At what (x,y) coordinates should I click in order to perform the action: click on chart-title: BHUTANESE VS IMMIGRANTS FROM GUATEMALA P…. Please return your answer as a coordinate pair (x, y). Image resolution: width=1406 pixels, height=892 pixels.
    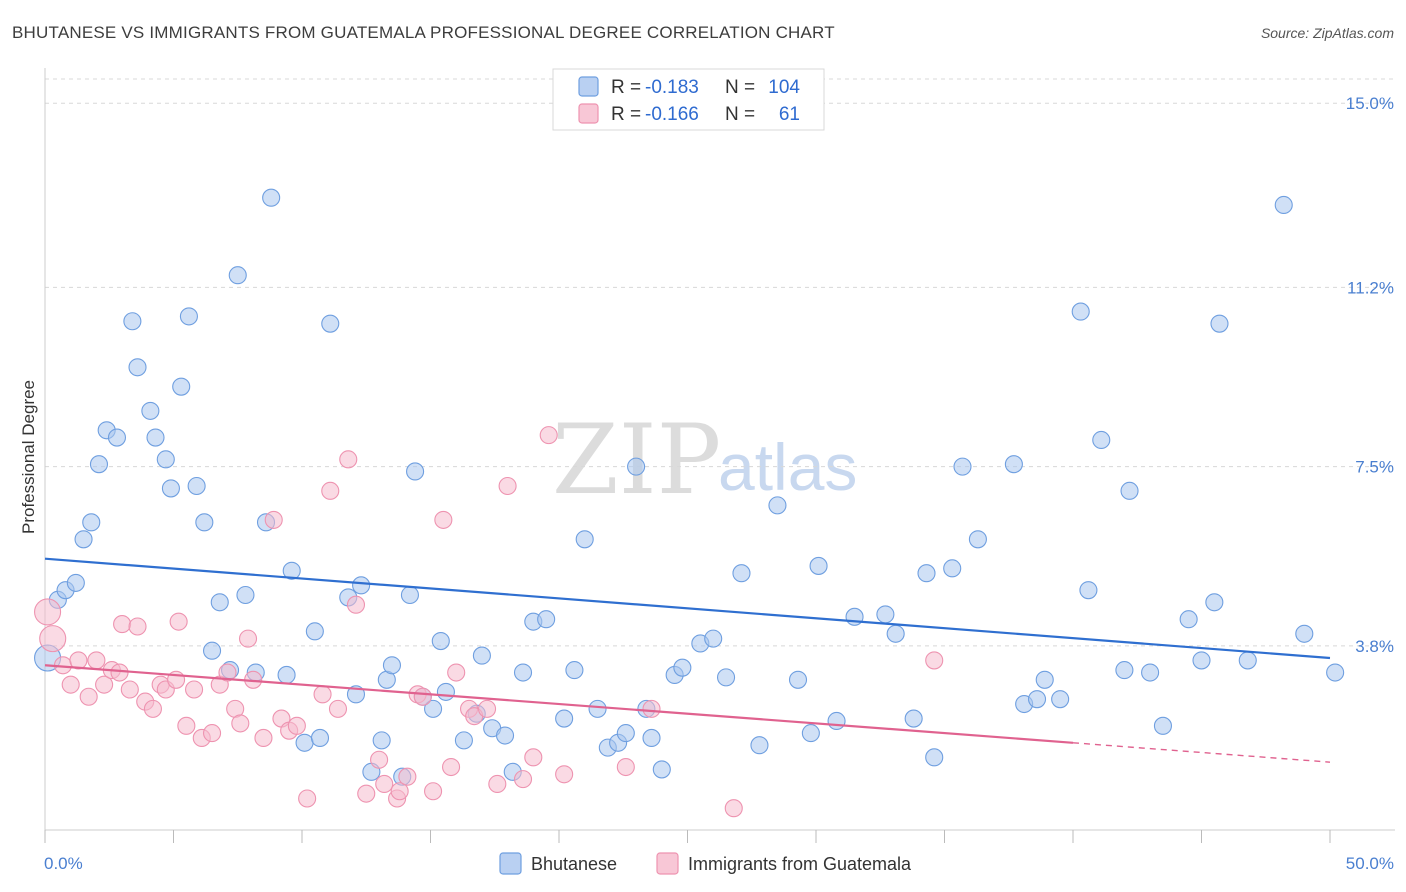
    Looking at the image, I should click on (423, 32).